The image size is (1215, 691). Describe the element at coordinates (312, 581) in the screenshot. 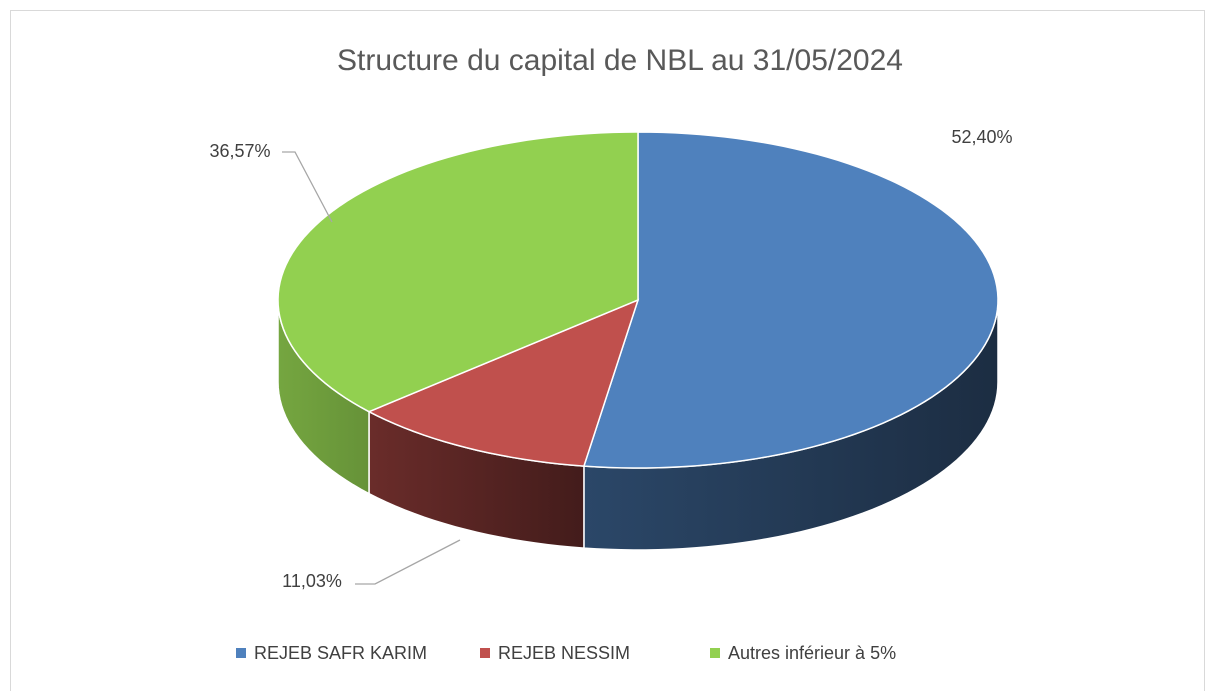

I see `data-label: 11,03%` at that location.